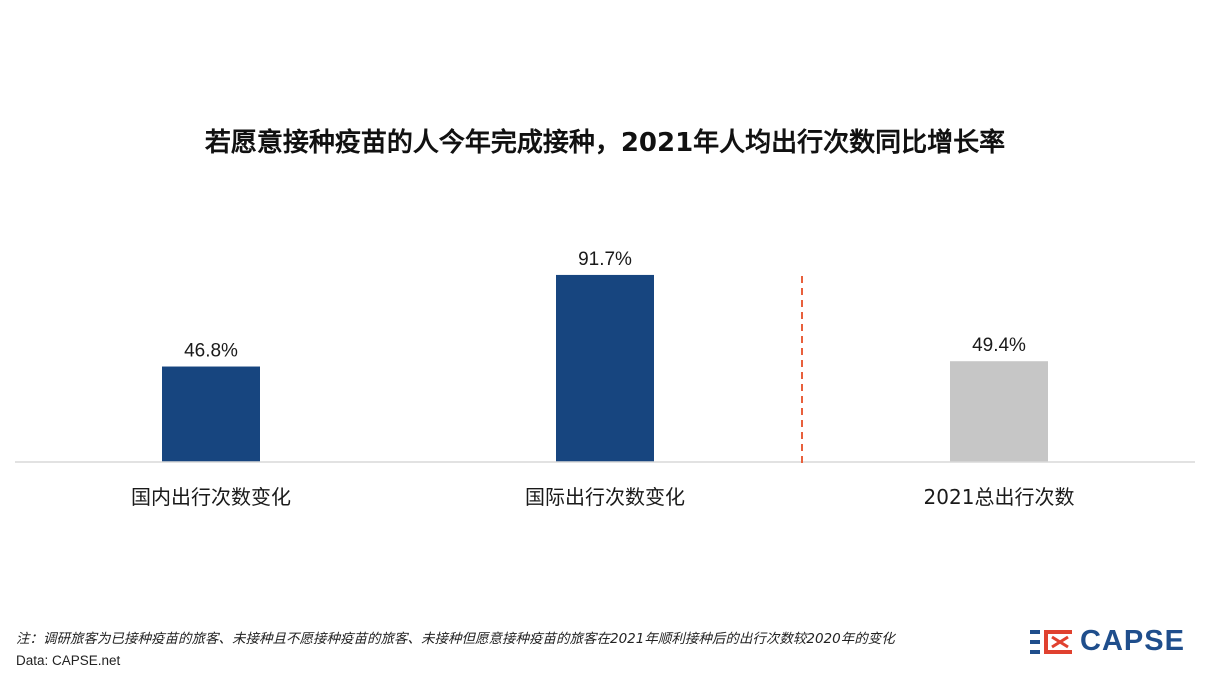  What do you see at coordinates (211, 351) in the screenshot?
I see `data-label-1: 46.8%` at bounding box center [211, 351].